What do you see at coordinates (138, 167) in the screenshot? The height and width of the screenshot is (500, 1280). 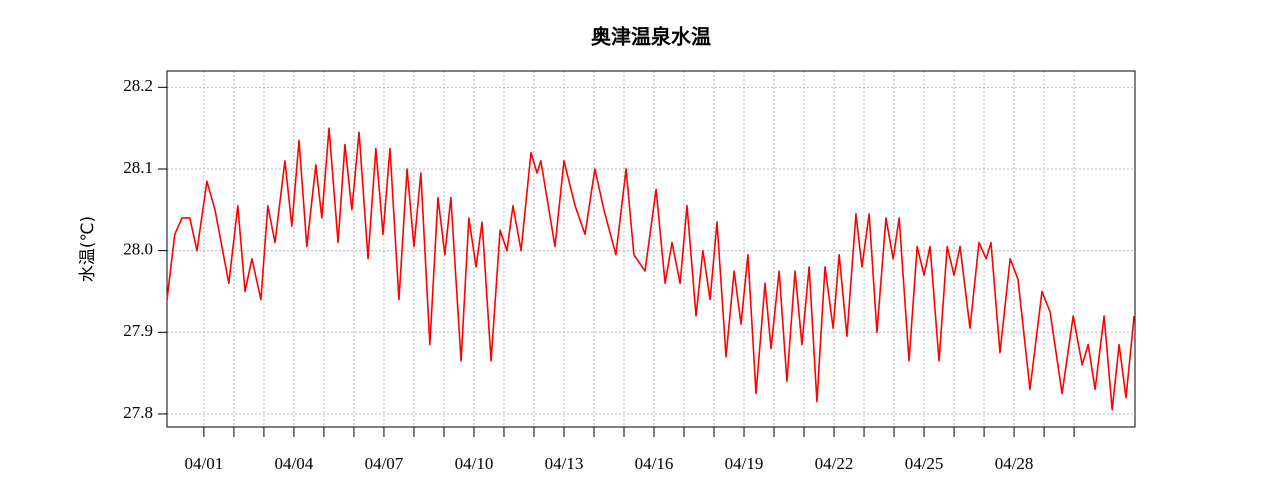 I see `y-tick-label: 28.1` at bounding box center [138, 167].